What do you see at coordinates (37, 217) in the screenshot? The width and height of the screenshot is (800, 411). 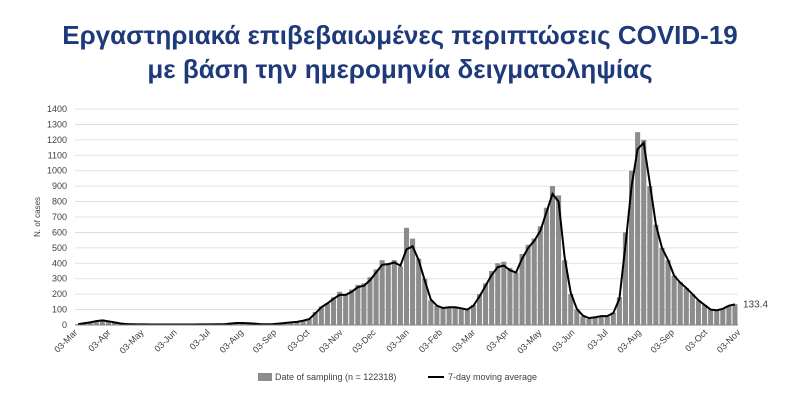 I see `y-axis-label: N. of cases` at bounding box center [37, 217].